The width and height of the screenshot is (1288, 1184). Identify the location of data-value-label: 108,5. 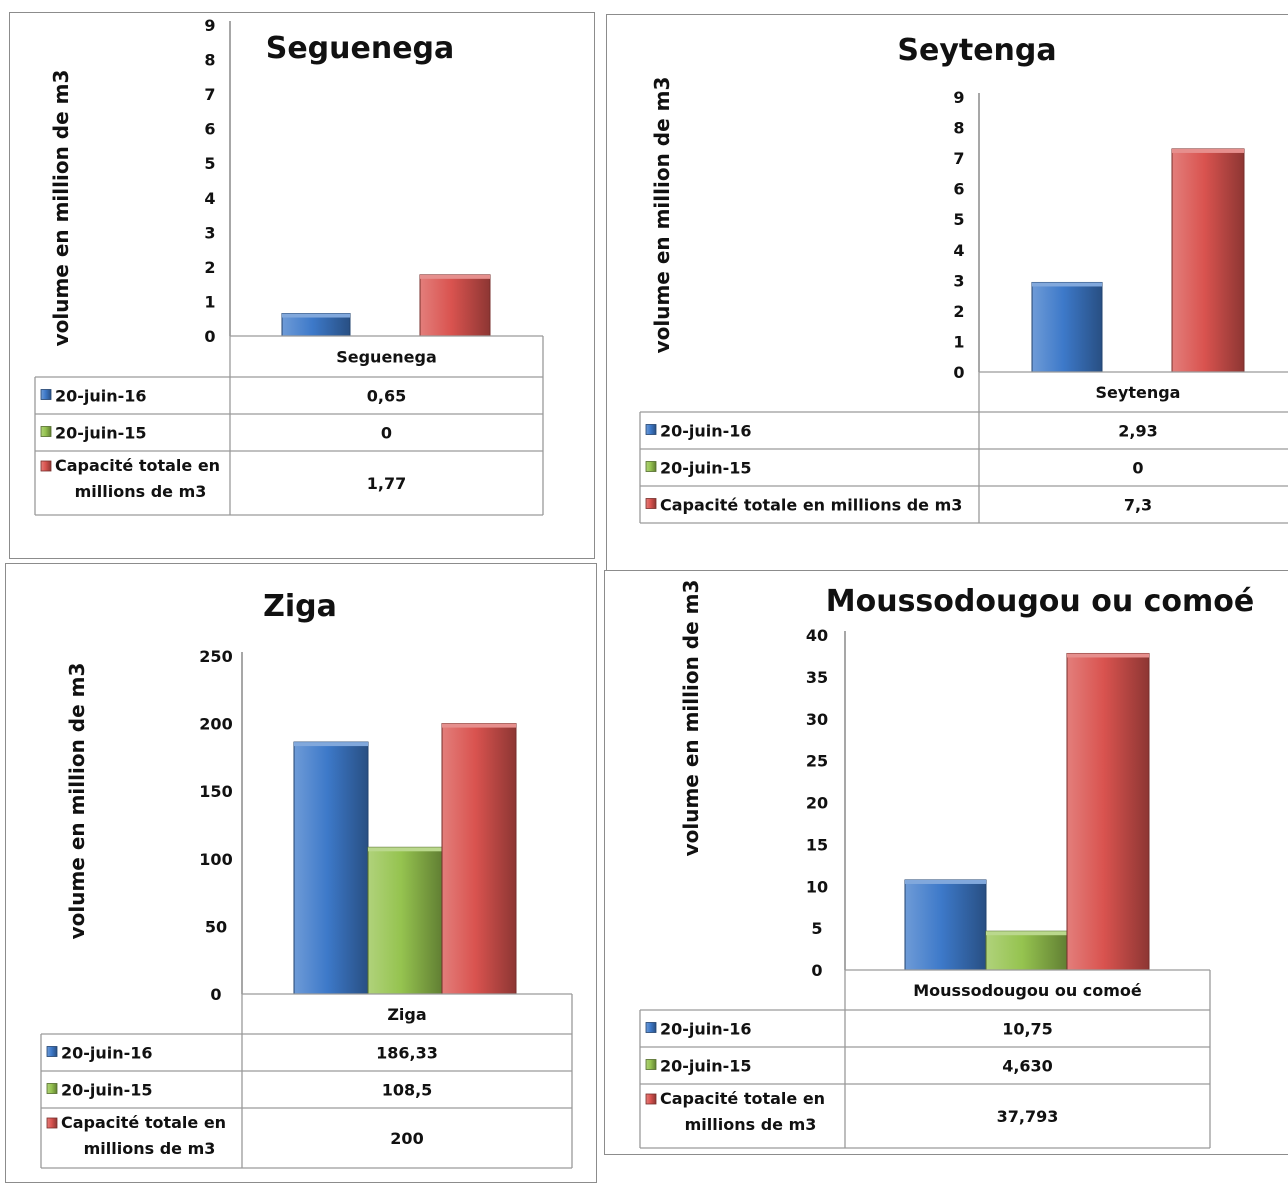
(407, 1090).